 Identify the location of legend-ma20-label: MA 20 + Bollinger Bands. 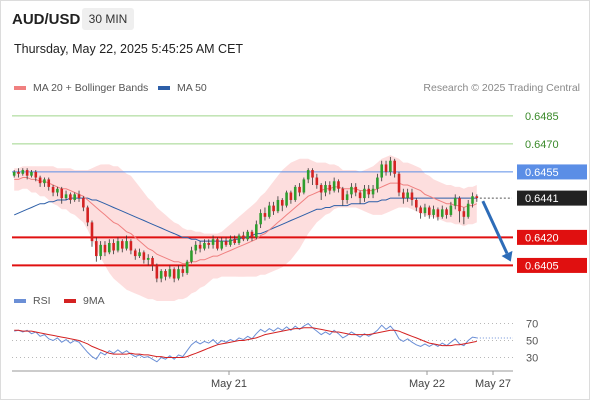
(91, 88).